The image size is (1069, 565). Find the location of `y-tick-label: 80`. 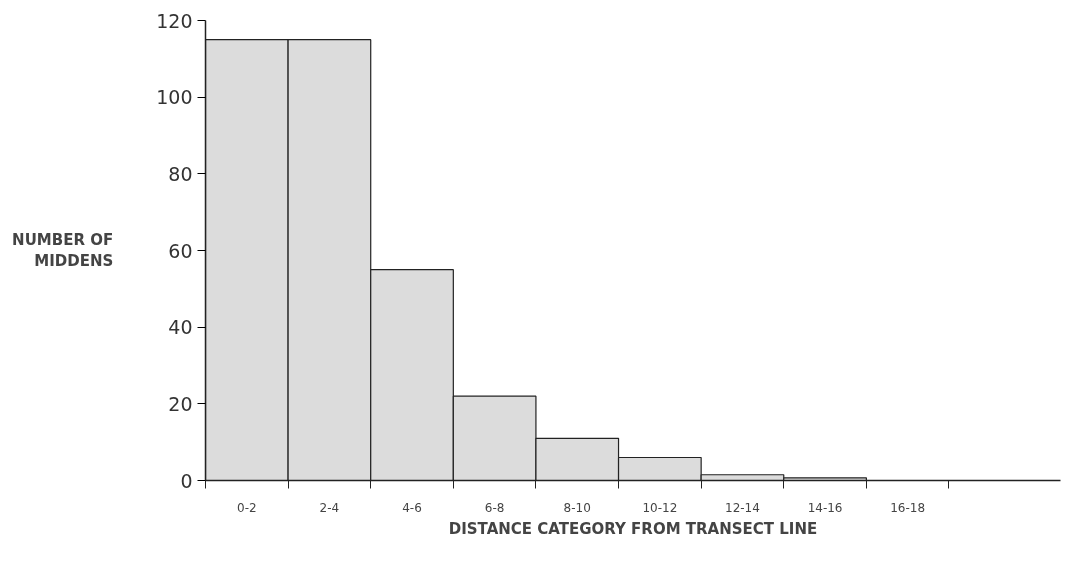

y-tick-label: 80 is located at coordinates (180, 173).